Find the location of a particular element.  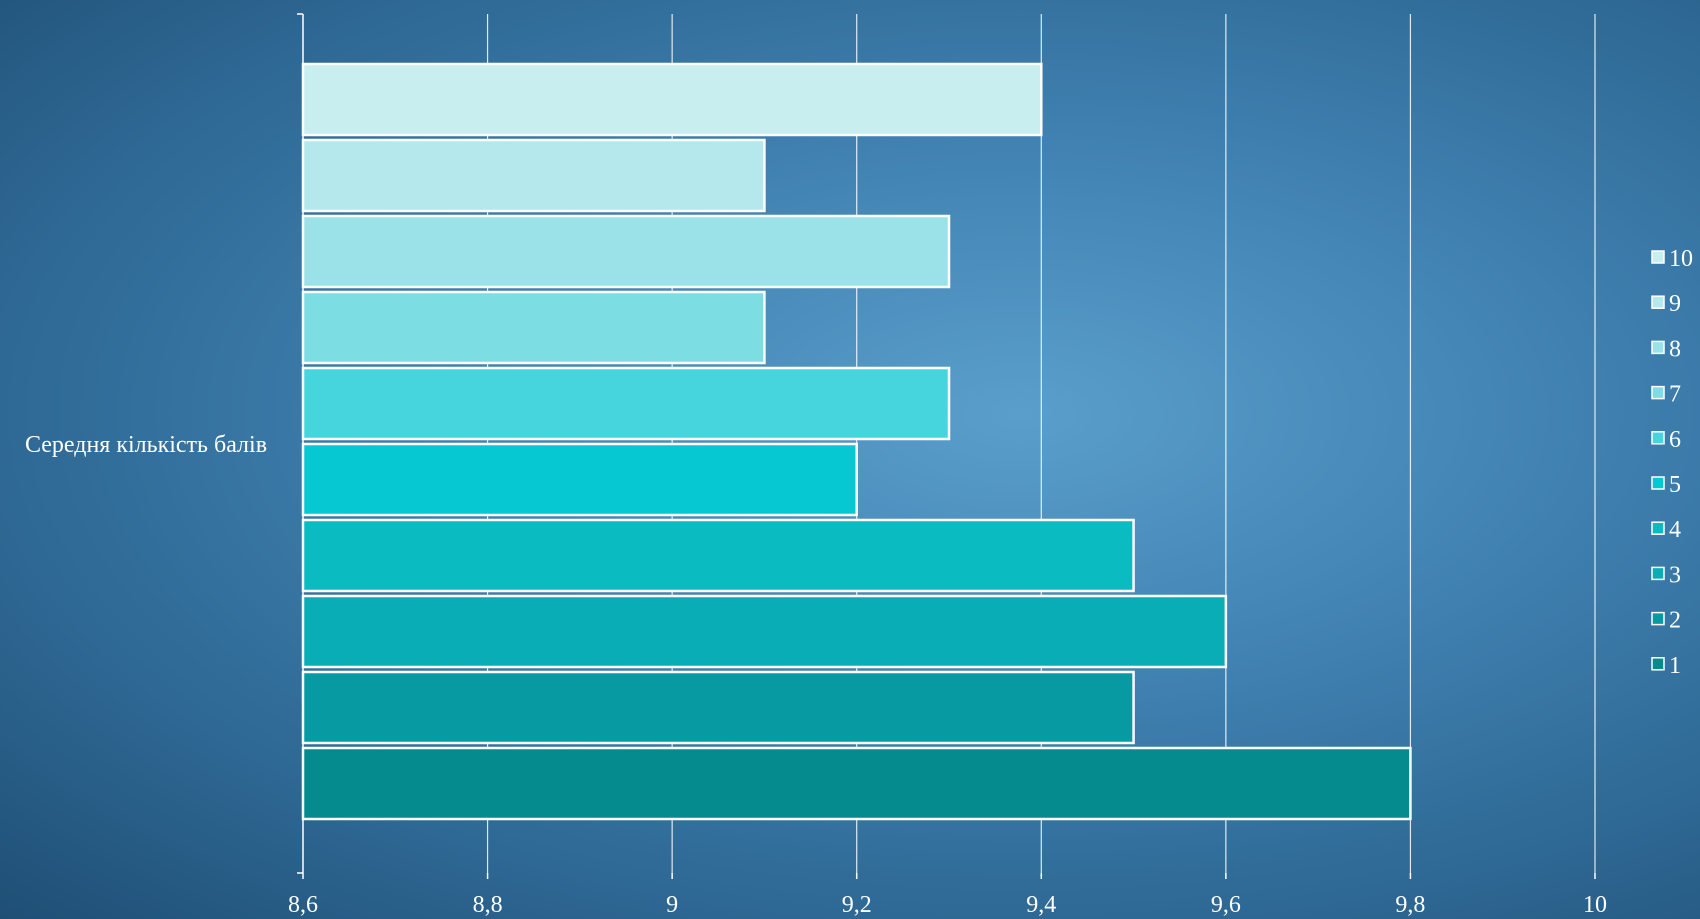

legend-item-6: 6 is located at coordinates (1675, 440).